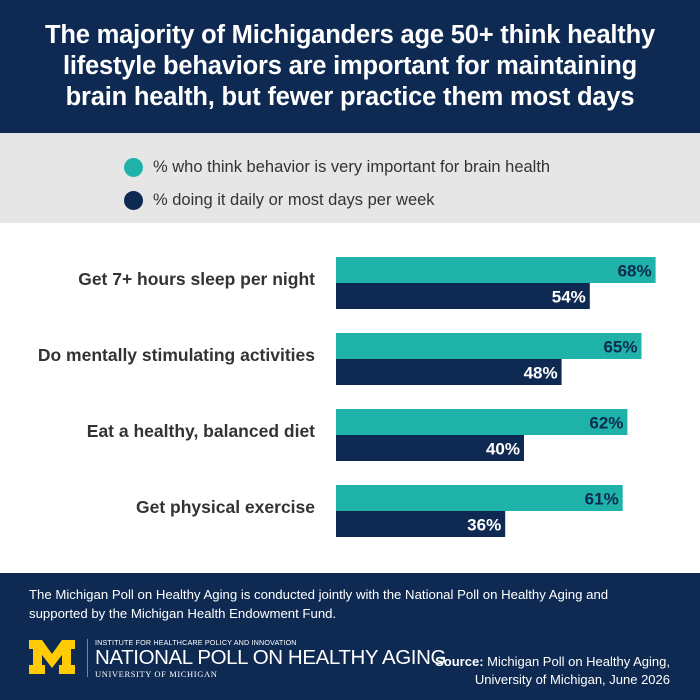 Image resolution: width=700 pixels, height=700 pixels. What do you see at coordinates (606, 423) in the screenshot?
I see `data-label: 62%` at bounding box center [606, 423].